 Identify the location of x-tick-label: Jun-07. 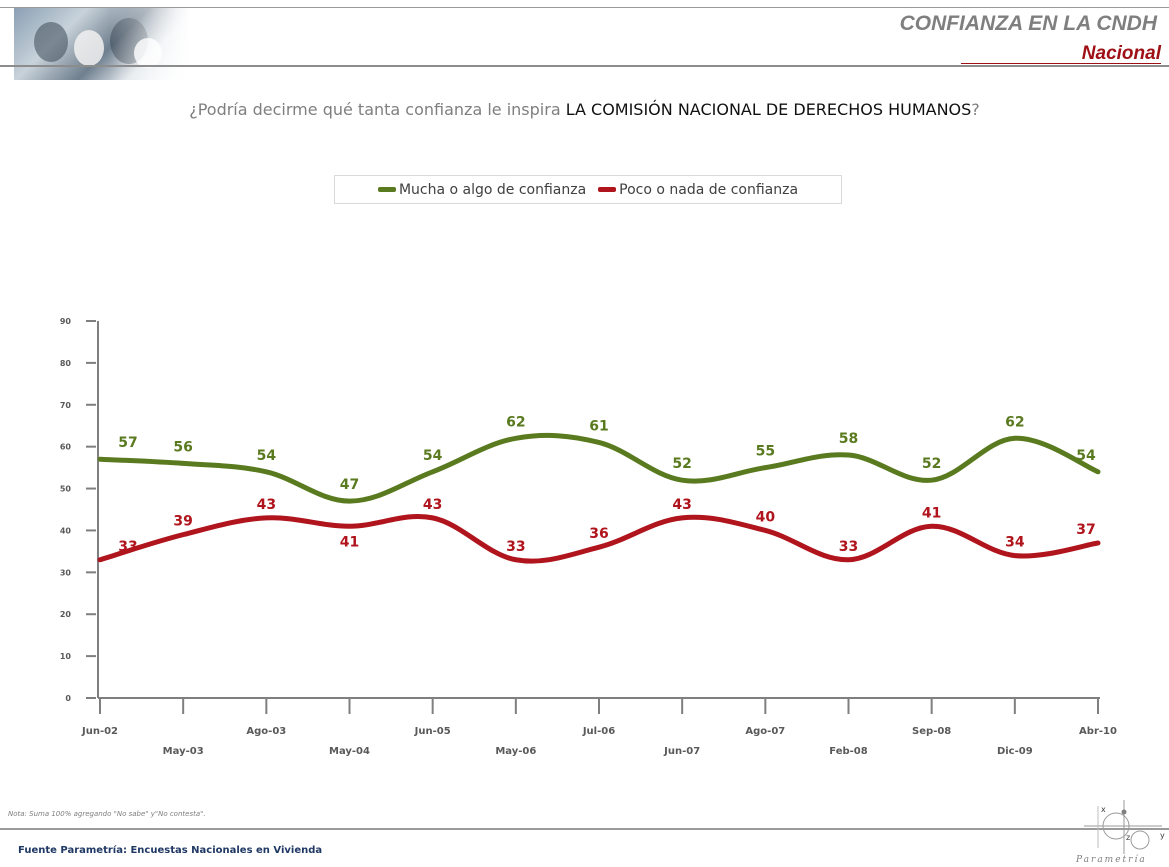
(681, 751).